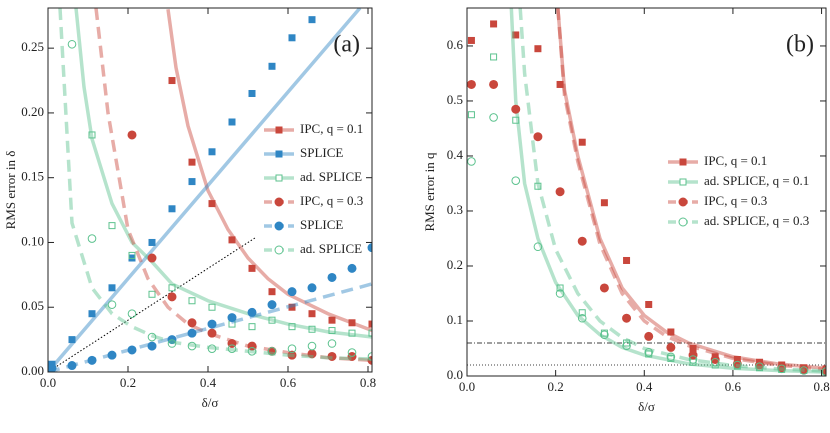 The height and width of the screenshot is (433, 830). What do you see at coordinates (455, 319) in the screenshot?
I see `y-tick-label: 0.1` at bounding box center [455, 319].